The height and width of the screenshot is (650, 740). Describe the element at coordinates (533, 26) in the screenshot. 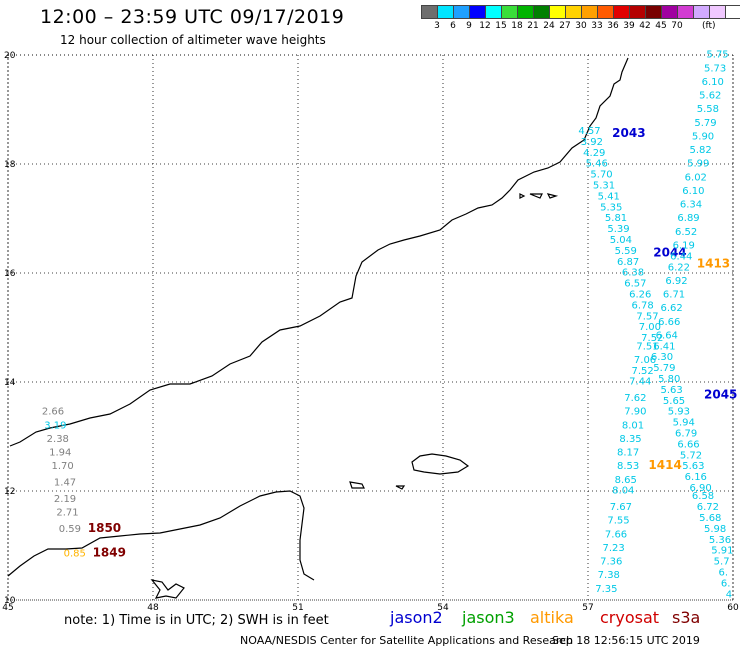

I see `scale-label: 21` at that location.